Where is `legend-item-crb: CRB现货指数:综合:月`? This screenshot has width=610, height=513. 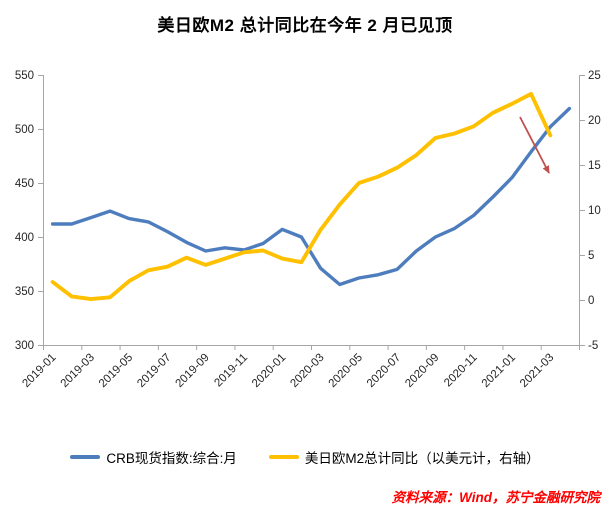 legend-item-crb: CRB现货指数:综合:月 is located at coordinates (153, 457).